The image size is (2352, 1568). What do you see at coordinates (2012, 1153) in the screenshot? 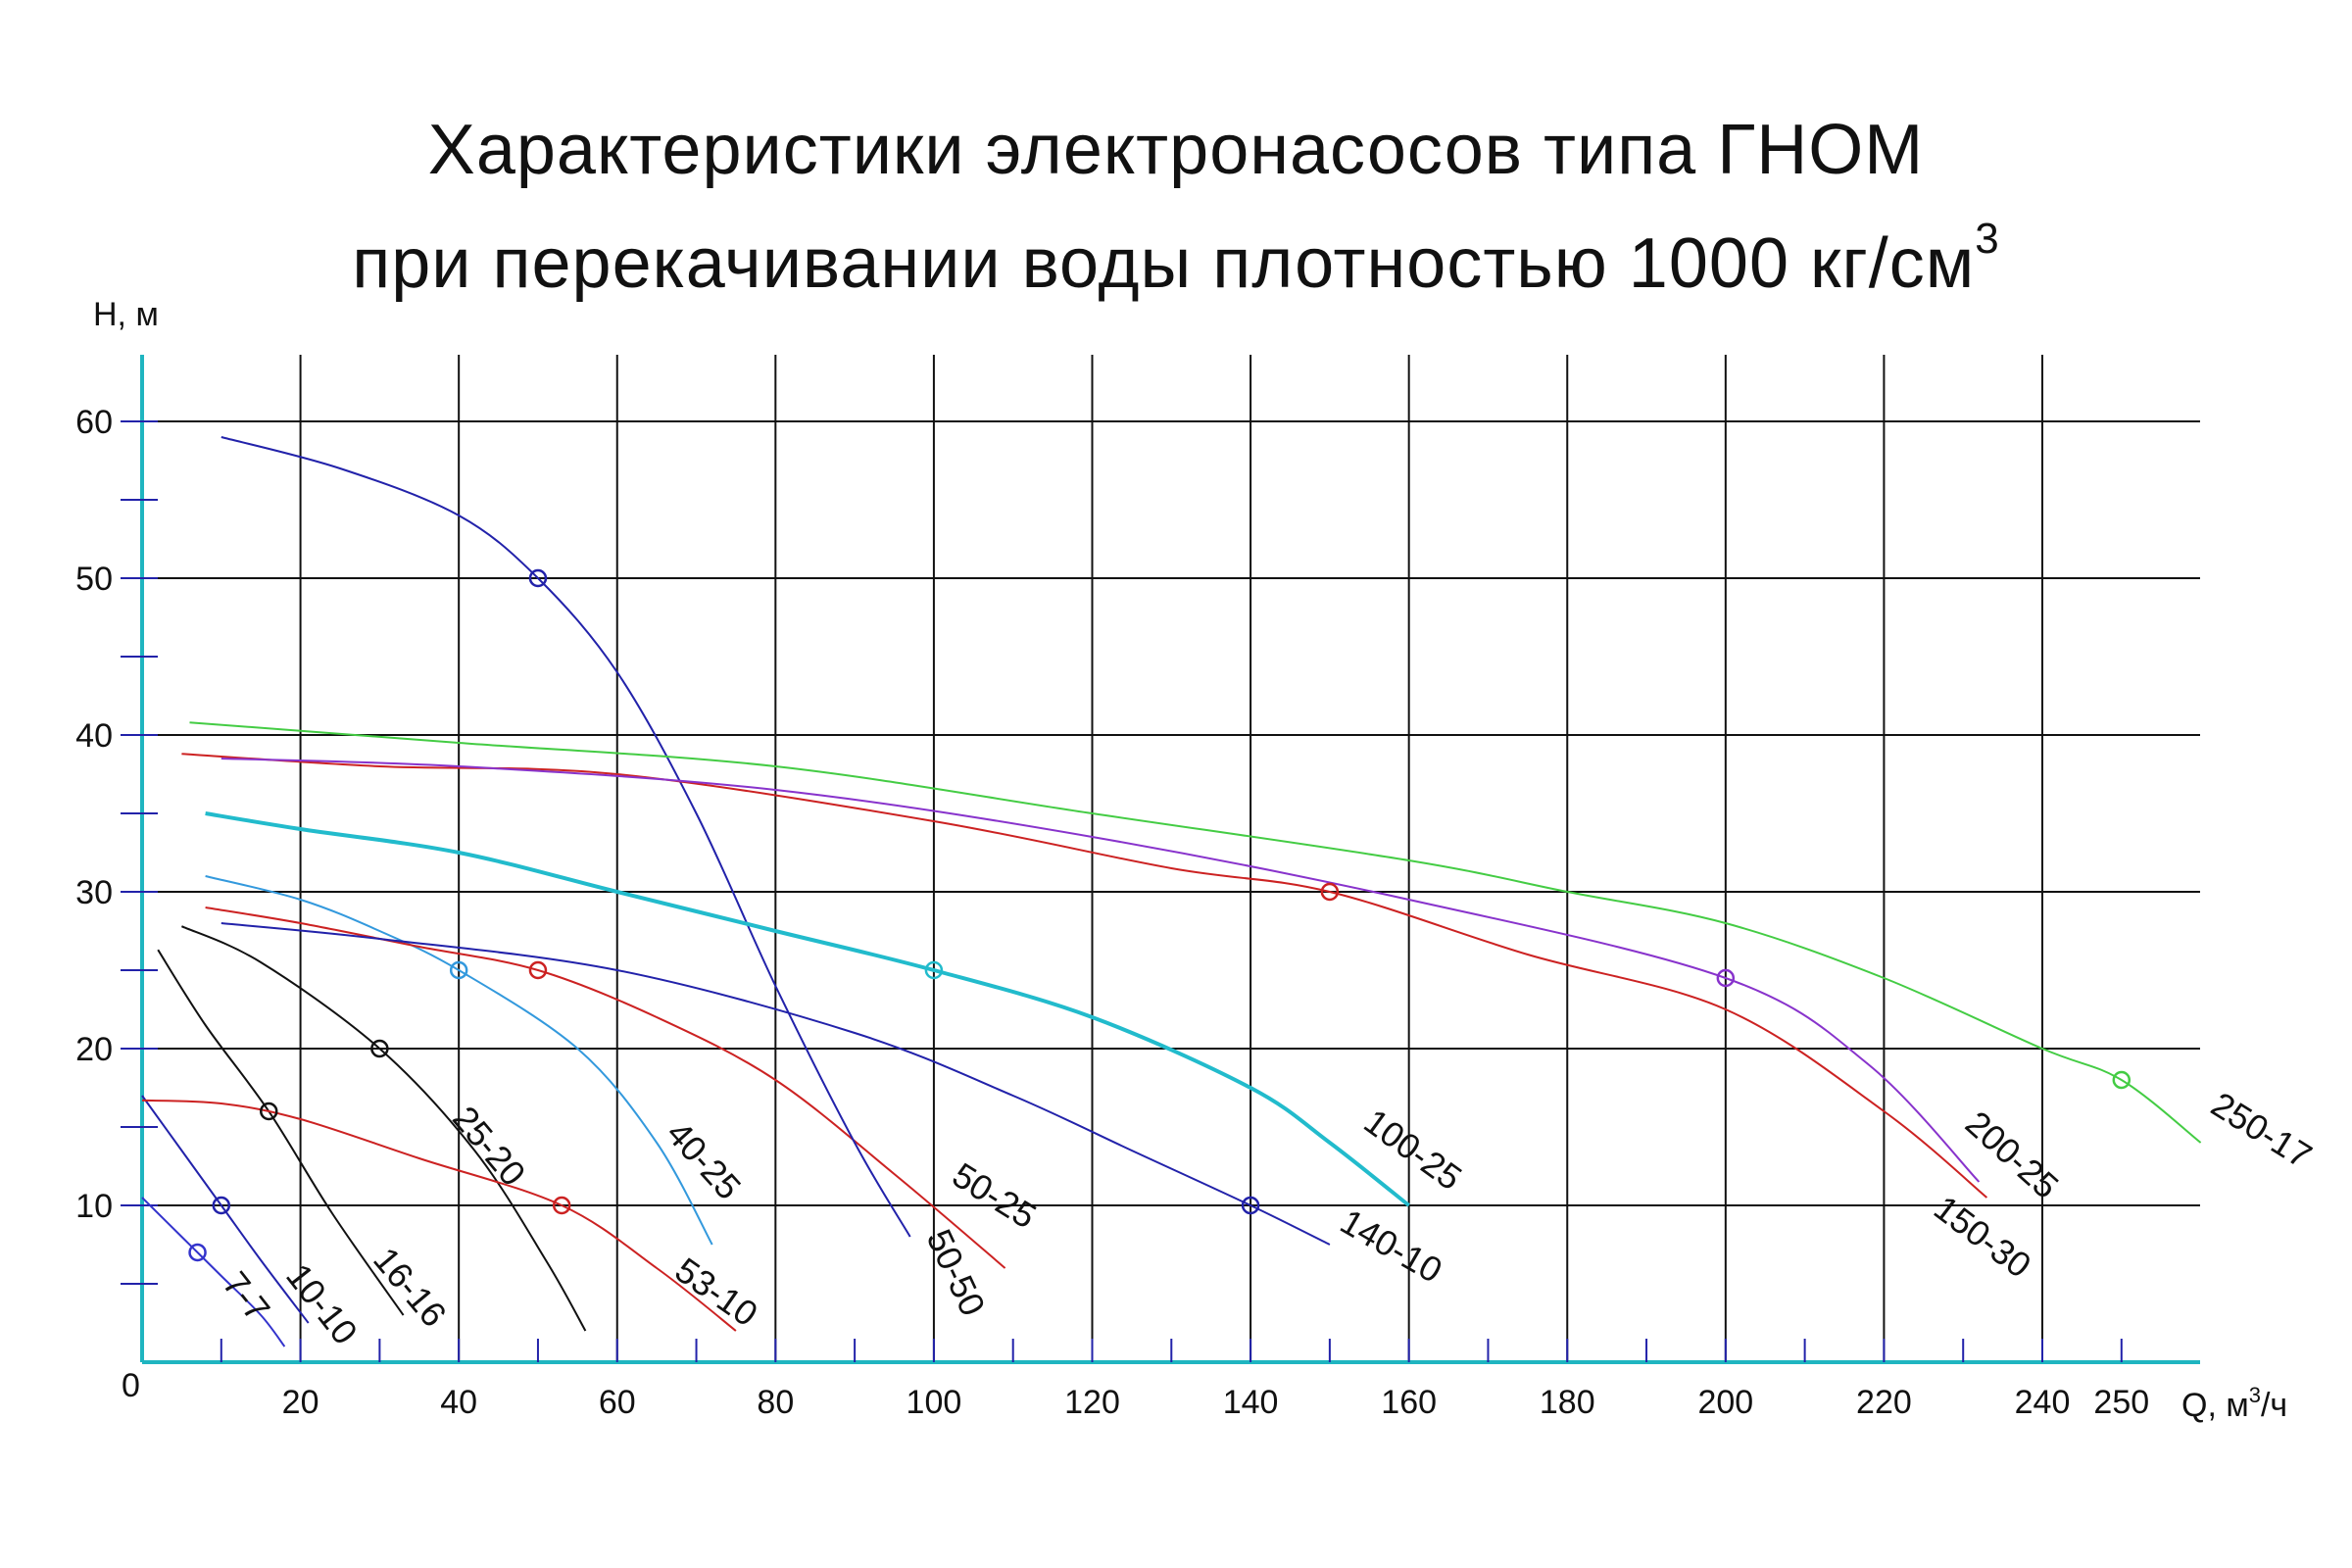
I see `series-label-200-25: 200-25` at bounding box center [2012, 1153].